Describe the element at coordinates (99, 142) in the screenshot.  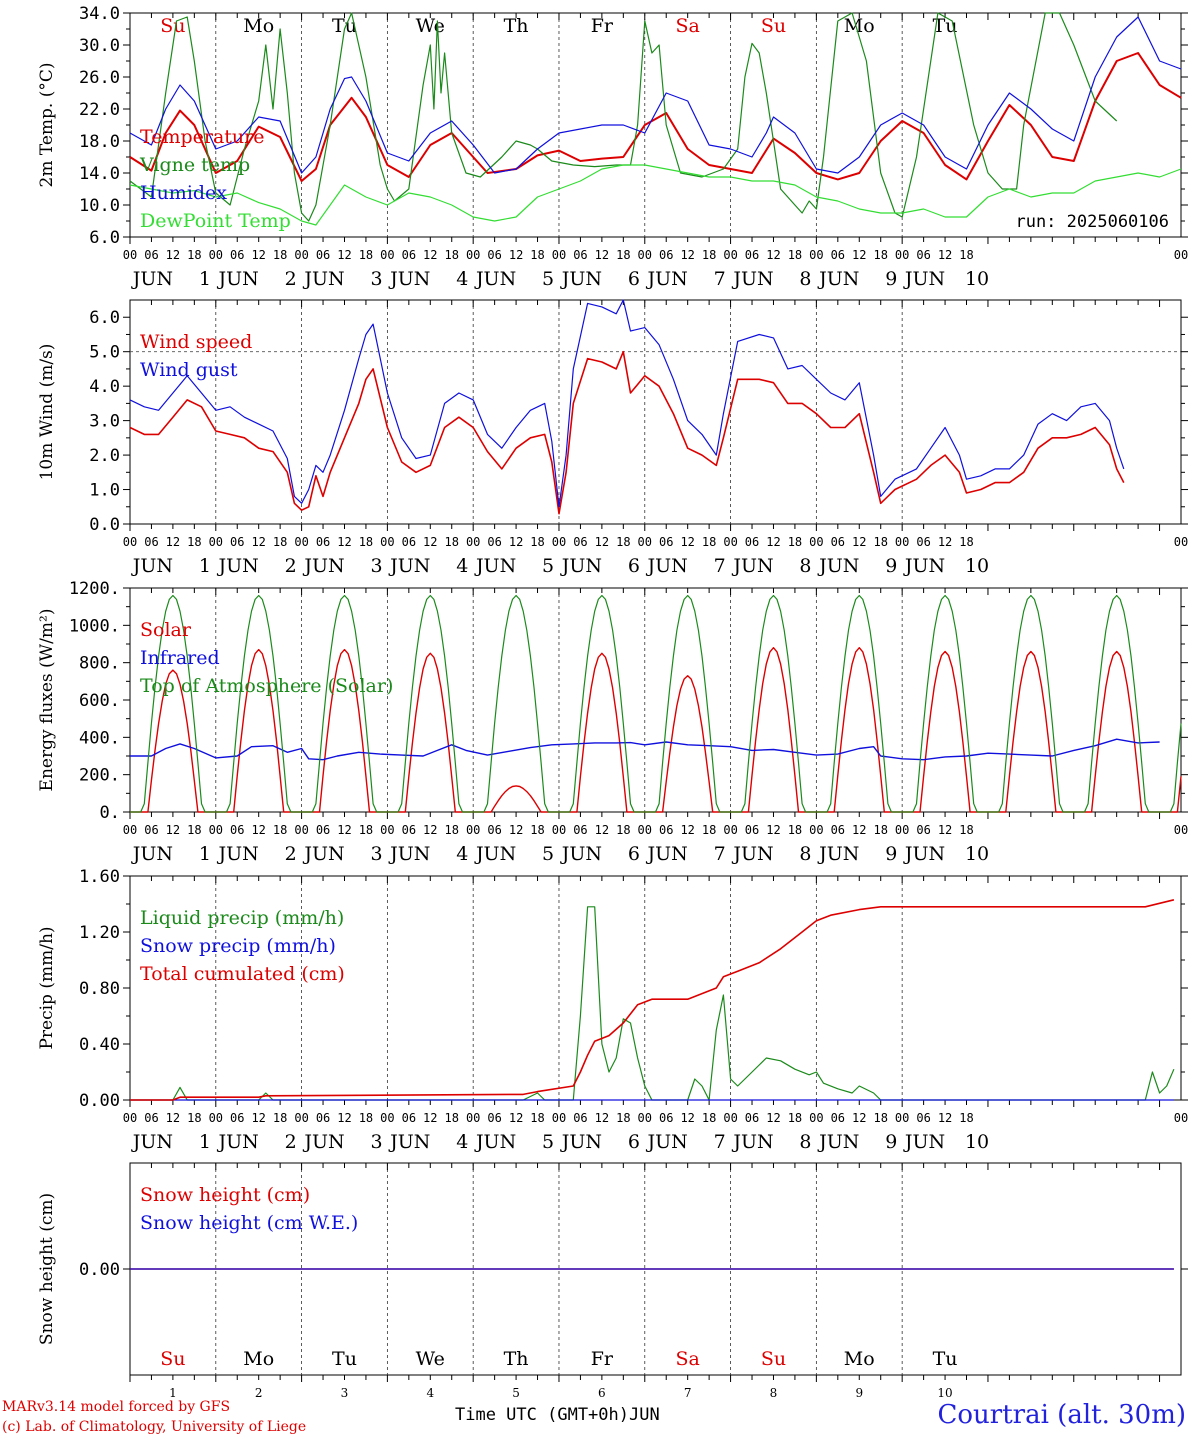
I see `y-tick-label: 18.0` at that location.